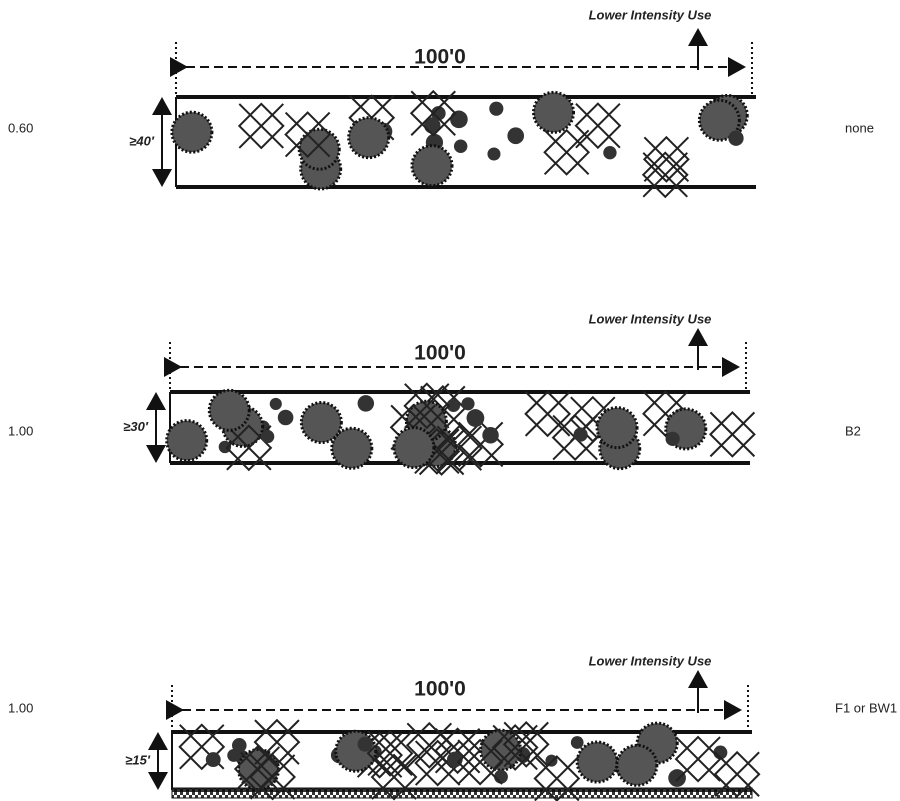  What do you see at coordinates (138, 759) in the screenshot?
I see `depth-label: ≥15′` at bounding box center [138, 759].